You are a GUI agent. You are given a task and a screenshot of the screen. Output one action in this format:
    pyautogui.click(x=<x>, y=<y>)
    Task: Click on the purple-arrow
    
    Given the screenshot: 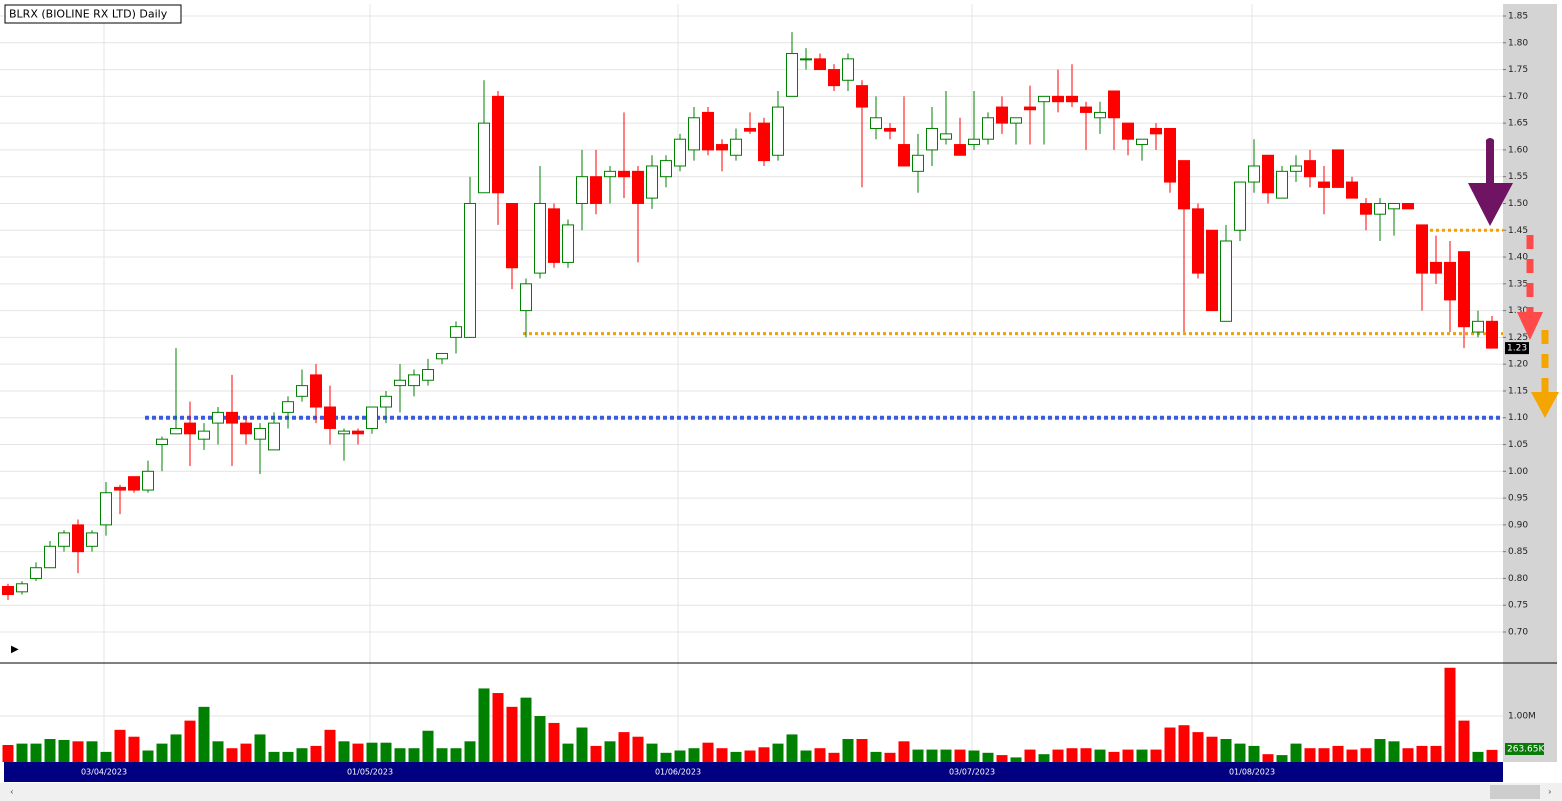 What is the action you would take?
    pyautogui.click(x=1490, y=182)
    